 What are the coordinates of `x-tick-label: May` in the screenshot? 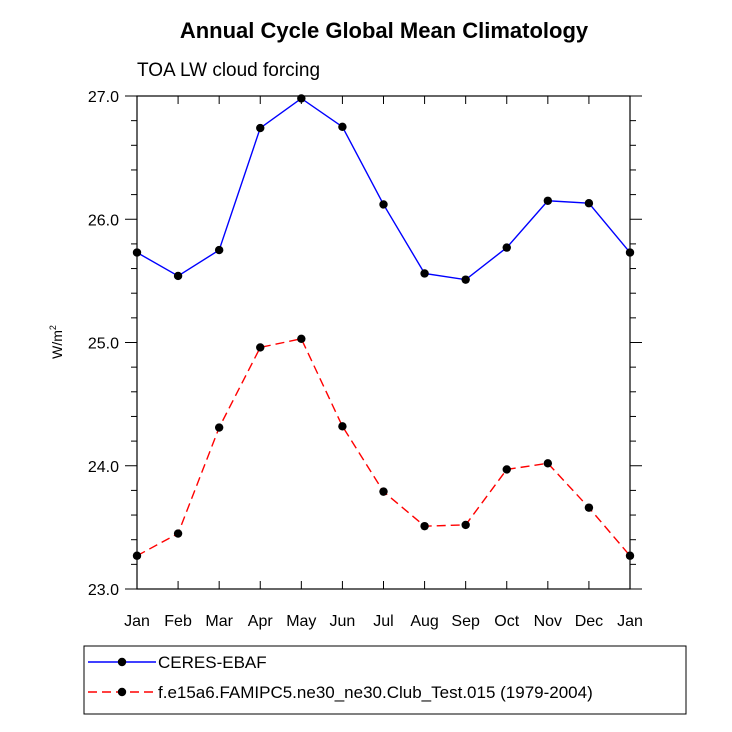 It's located at (301, 621).